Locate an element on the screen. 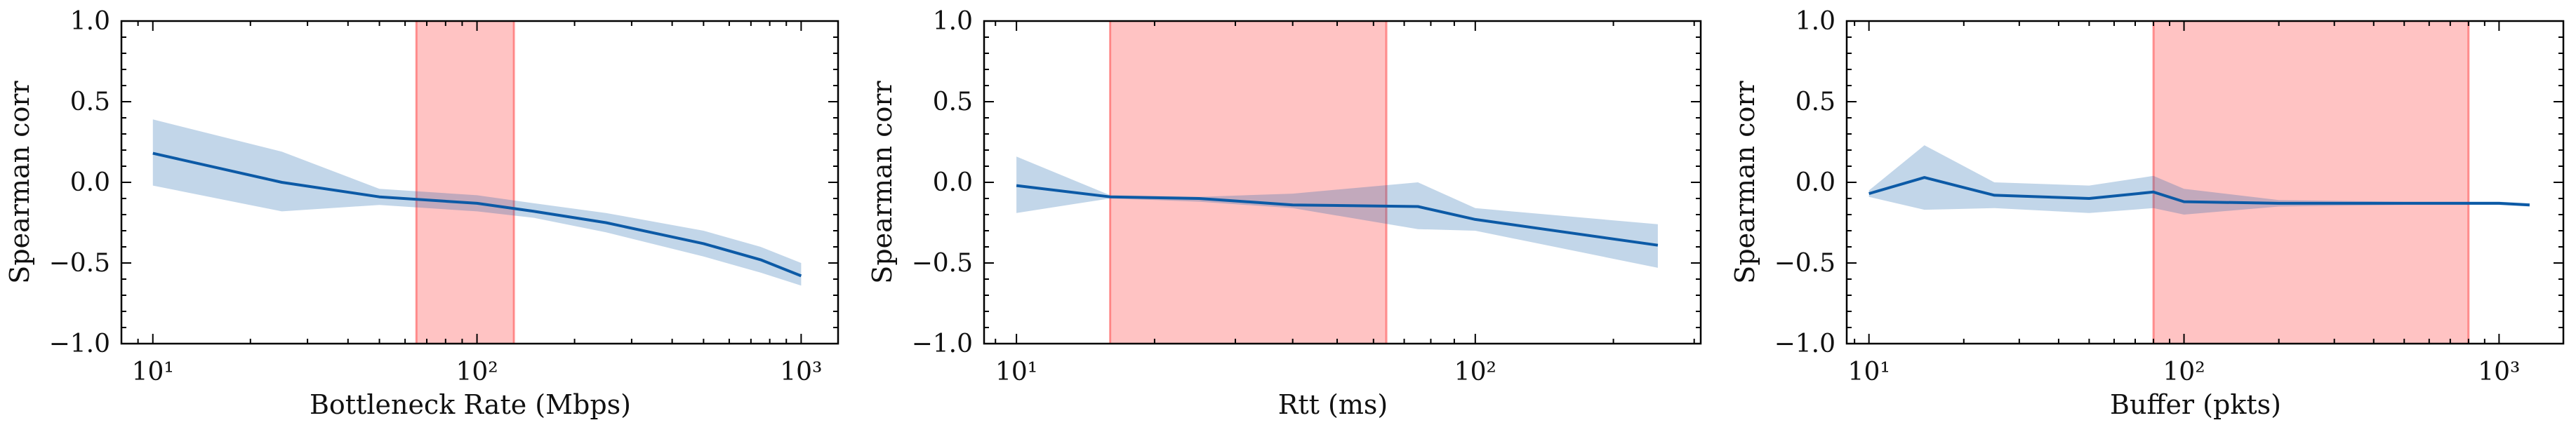  confidence-band is located at coordinates (1337, 212).